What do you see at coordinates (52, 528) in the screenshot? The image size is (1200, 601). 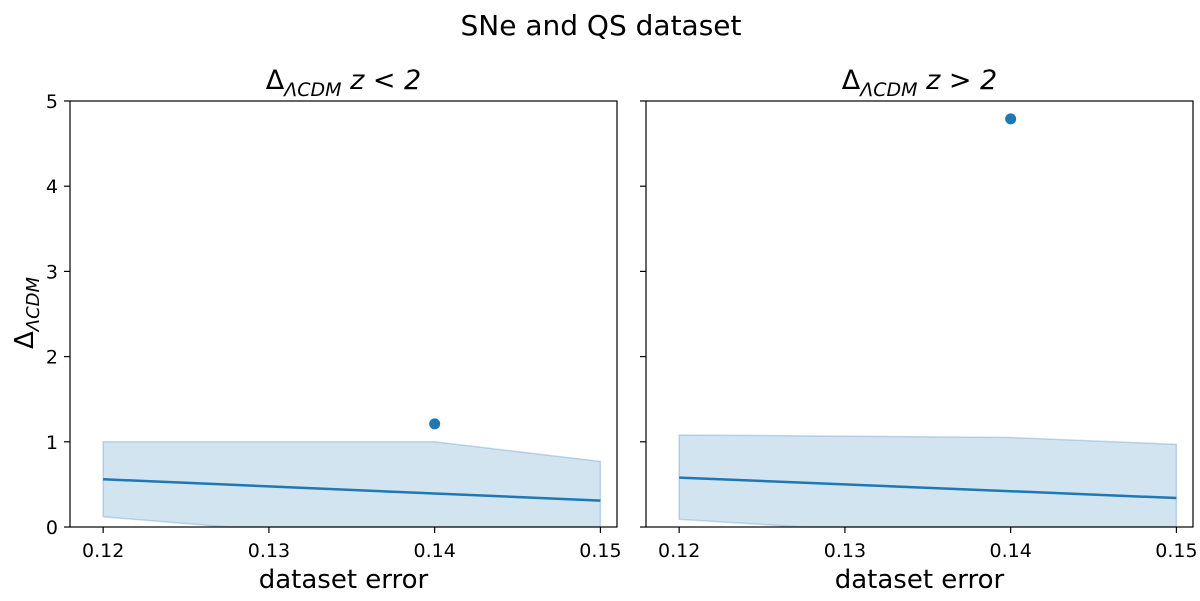 I see `y-tick-label: 0` at bounding box center [52, 528].